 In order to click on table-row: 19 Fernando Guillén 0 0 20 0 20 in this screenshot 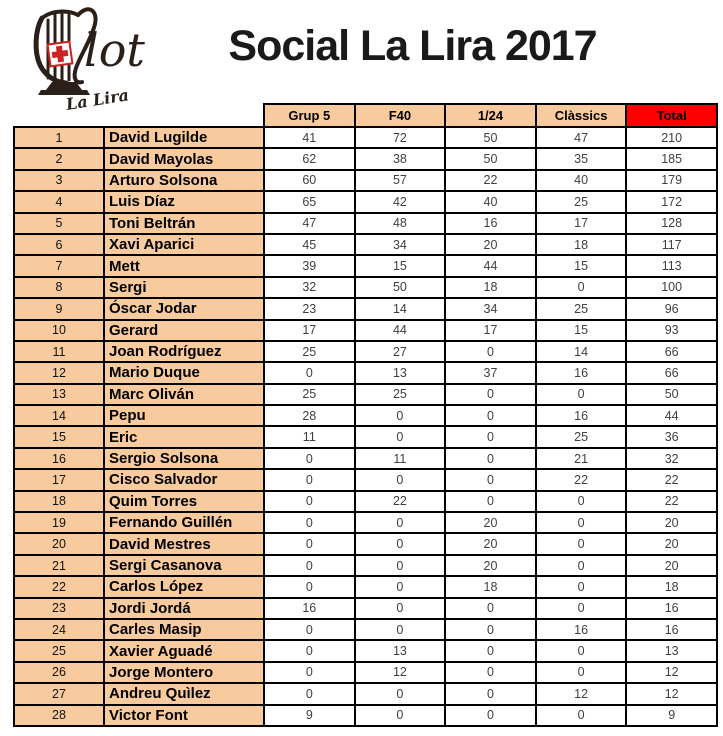, I will do `click(365, 523)`.